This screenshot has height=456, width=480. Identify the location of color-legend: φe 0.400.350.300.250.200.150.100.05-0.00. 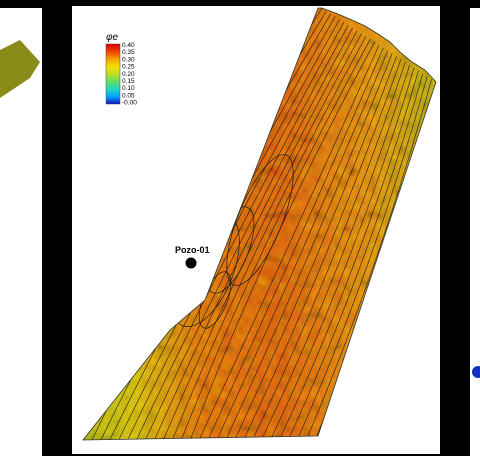
(121, 69).